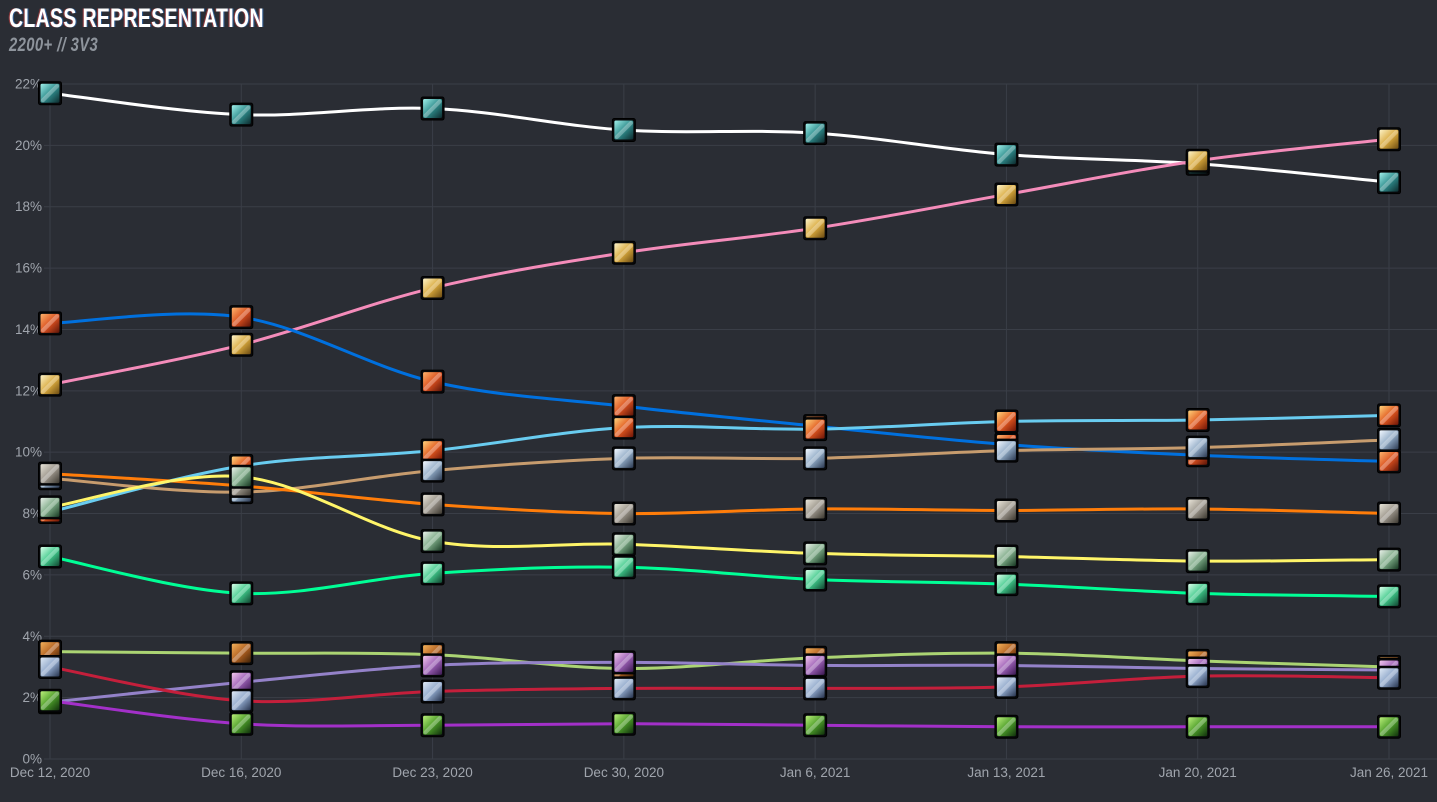  I want to click on x-tick-label: Jan 6, 2021, so click(815, 772).